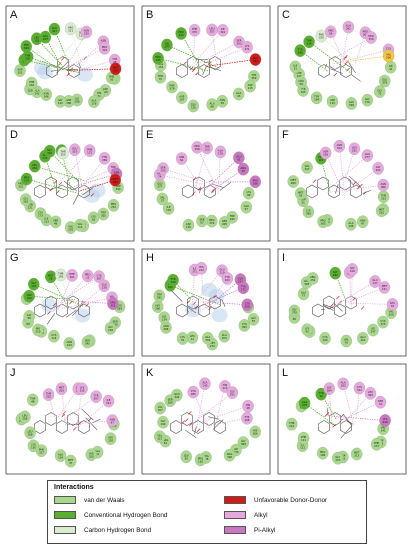 The height and width of the screenshot is (550, 410). I want to click on residue-number: 344, so click(176, 397).